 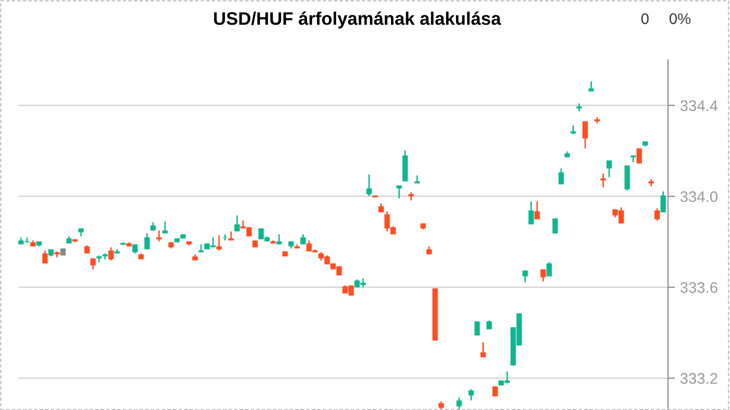 What do you see at coordinates (680, 18) in the screenshot?
I see `text: 0%` at bounding box center [680, 18].